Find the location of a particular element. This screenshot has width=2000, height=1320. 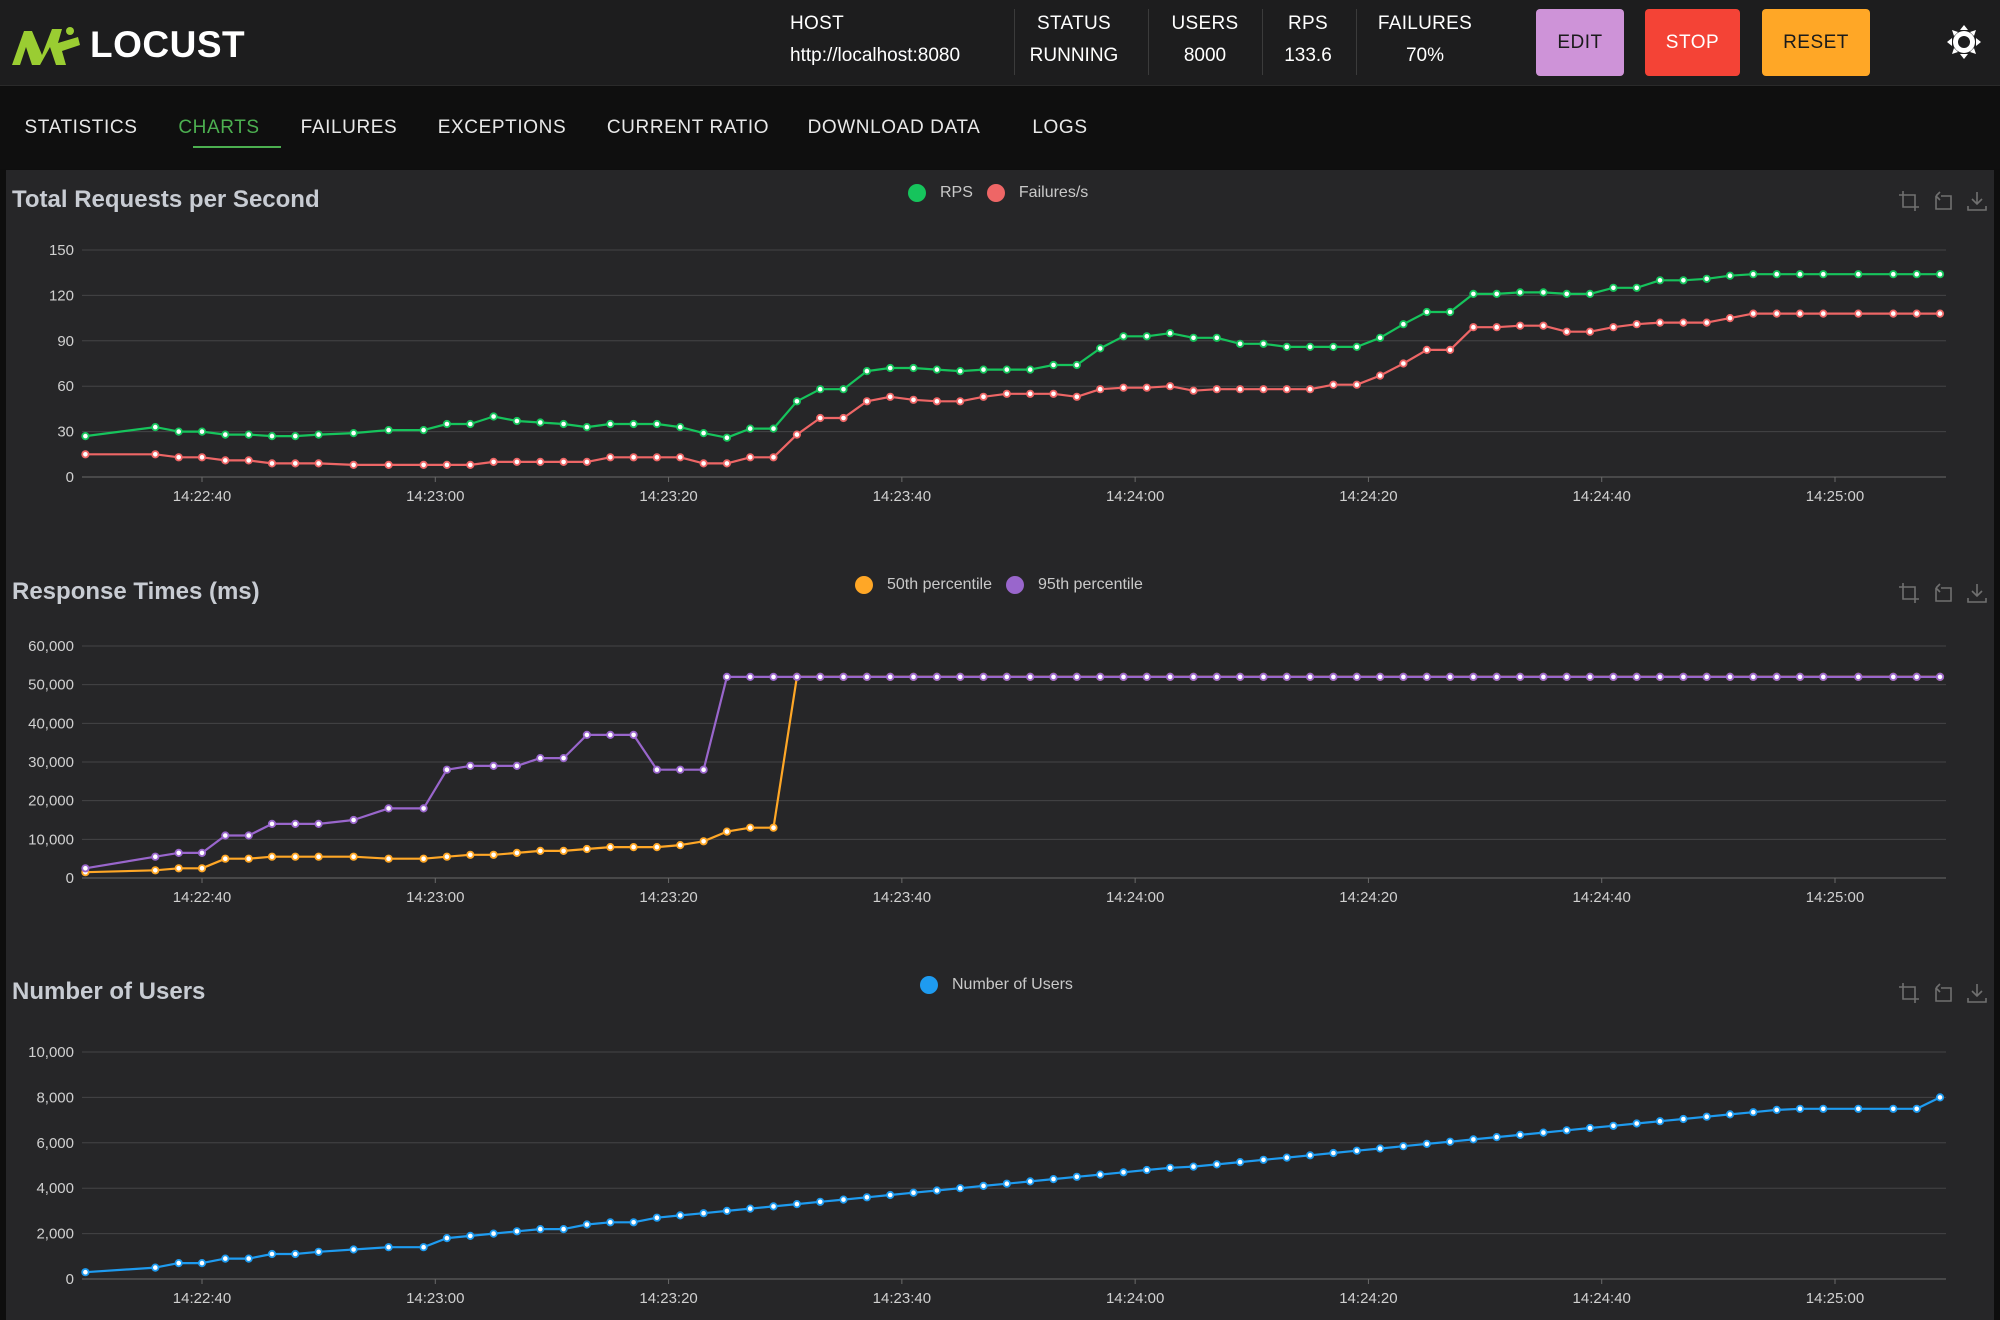

zoom-icon is located at coordinates (1909, 593).